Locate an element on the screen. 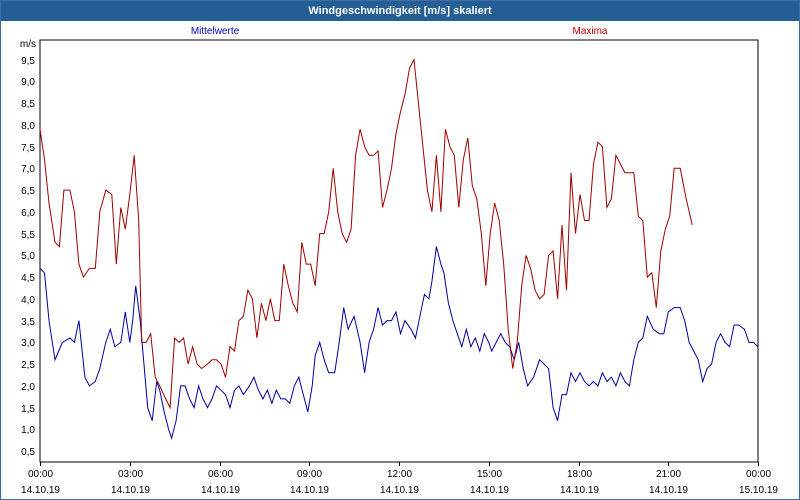 Image resolution: width=800 pixels, height=500 pixels. y-tick-label: 6,0 is located at coordinates (28, 213).